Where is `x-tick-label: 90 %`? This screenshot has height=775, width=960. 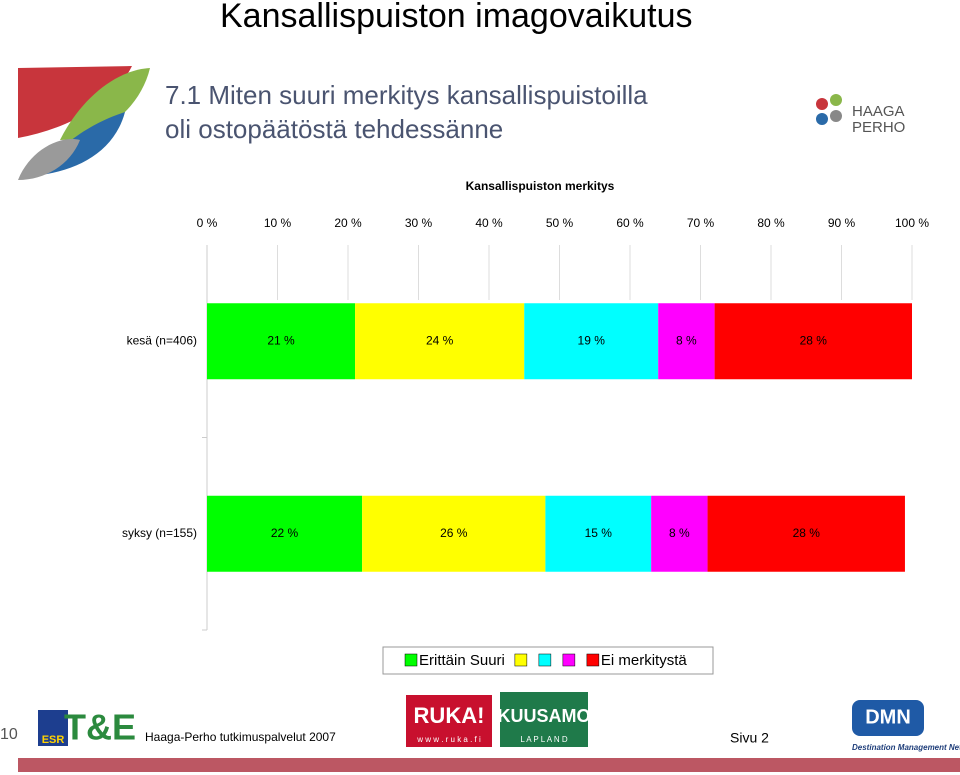
x-tick-label: 90 % is located at coordinates (842, 223).